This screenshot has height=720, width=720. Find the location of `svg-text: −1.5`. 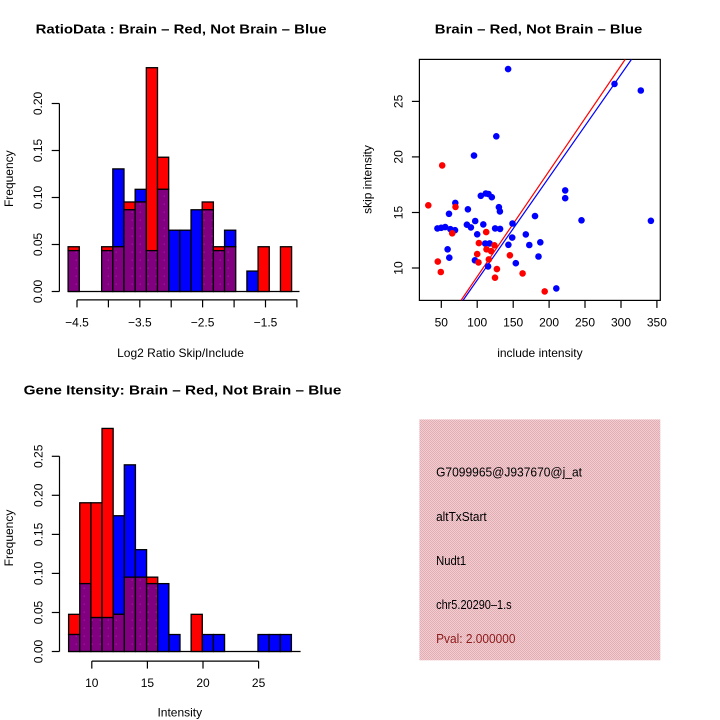

svg-text: −1.5 is located at coordinates (266, 323).